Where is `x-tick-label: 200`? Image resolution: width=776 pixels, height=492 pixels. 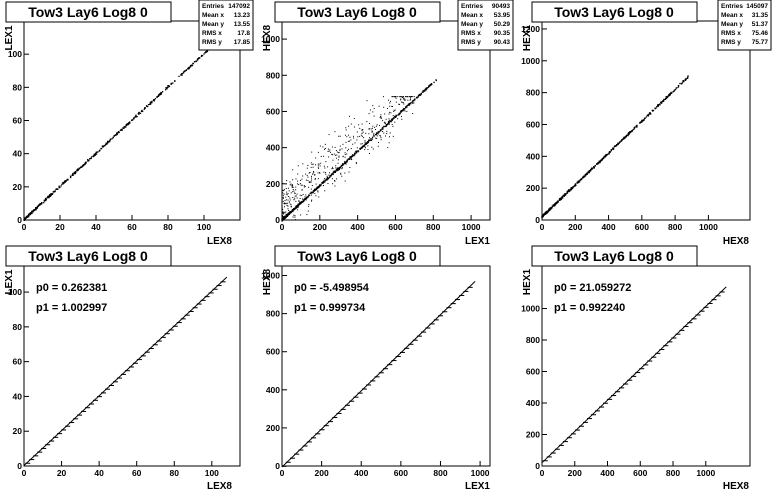
x-tick-label: 200 is located at coordinates (575, 473).